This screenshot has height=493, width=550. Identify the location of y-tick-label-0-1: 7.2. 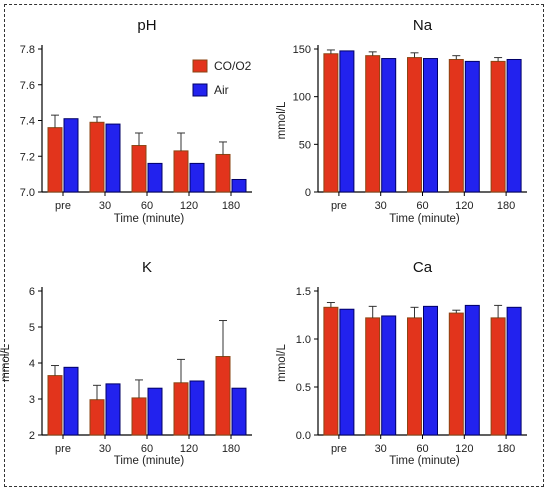
(27, 157).